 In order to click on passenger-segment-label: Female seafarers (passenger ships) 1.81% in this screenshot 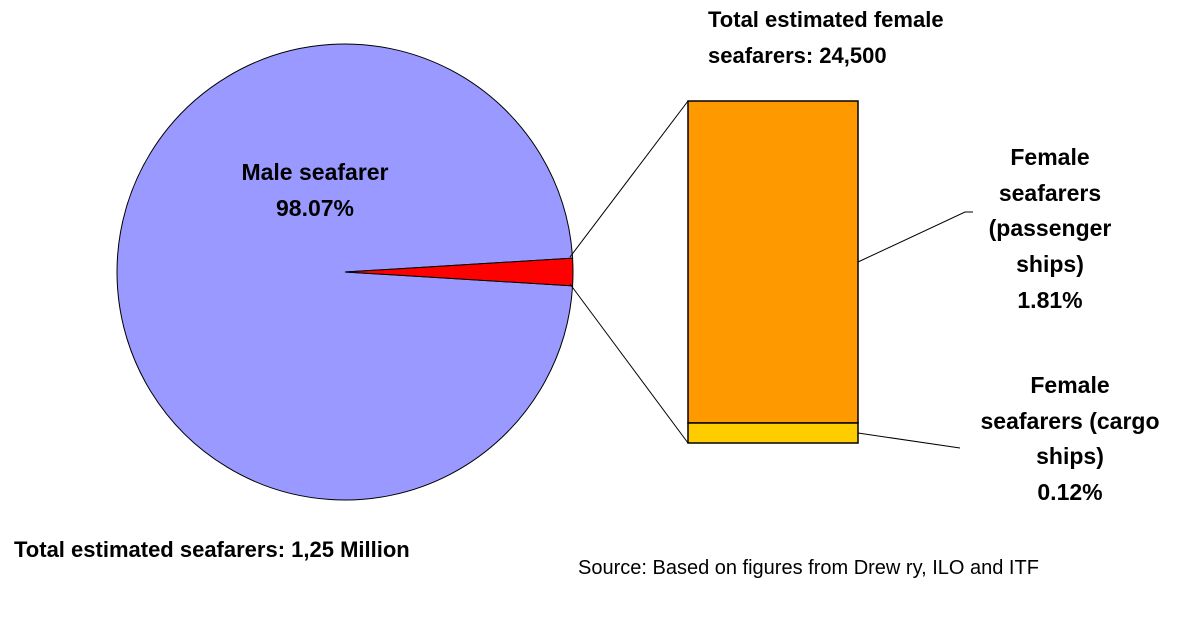, I will do `click(1050, 229)`.